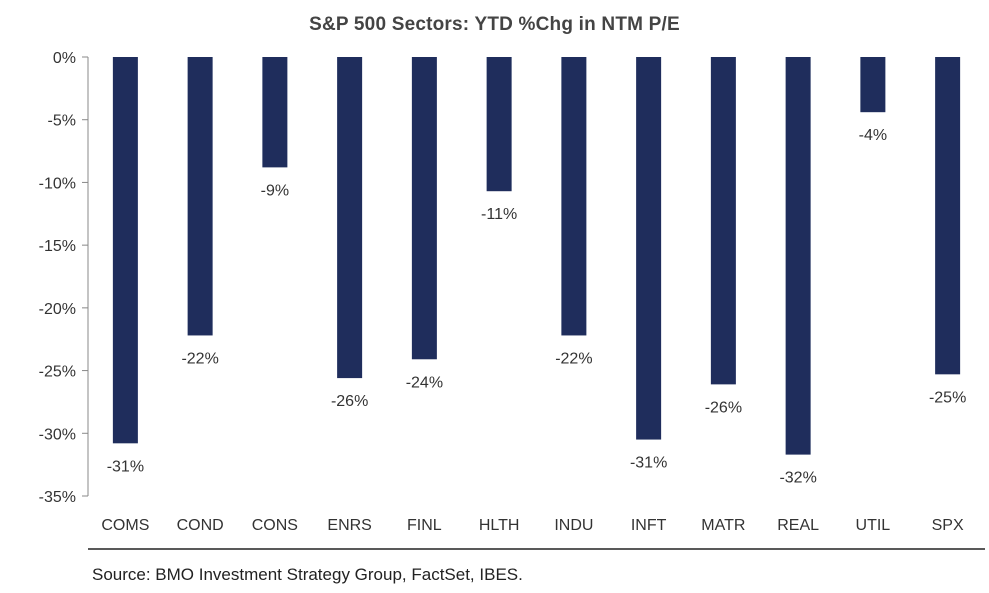 This screenshot has height=593, width=989. Describe the element at coordinates (573, 358) in the screenshot. I see `data-label-indu: -22%` at that location.